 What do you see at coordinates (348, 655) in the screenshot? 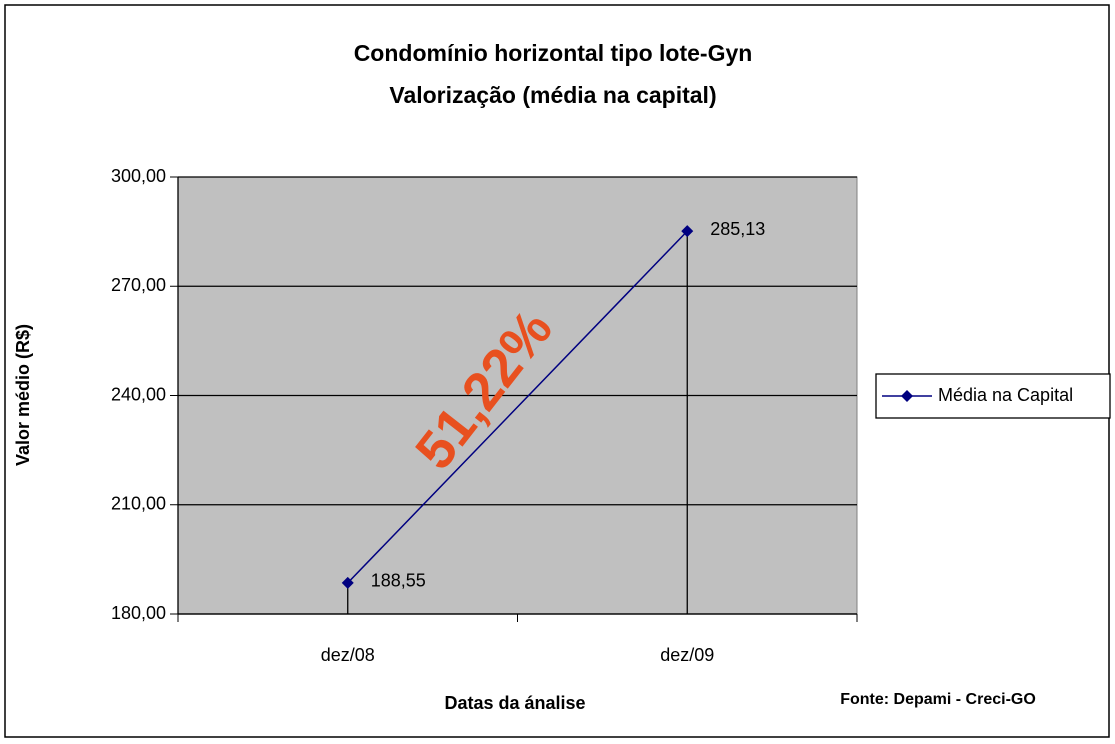
I see `x-tick-label: dez/08` at bounding box center [348, 655].